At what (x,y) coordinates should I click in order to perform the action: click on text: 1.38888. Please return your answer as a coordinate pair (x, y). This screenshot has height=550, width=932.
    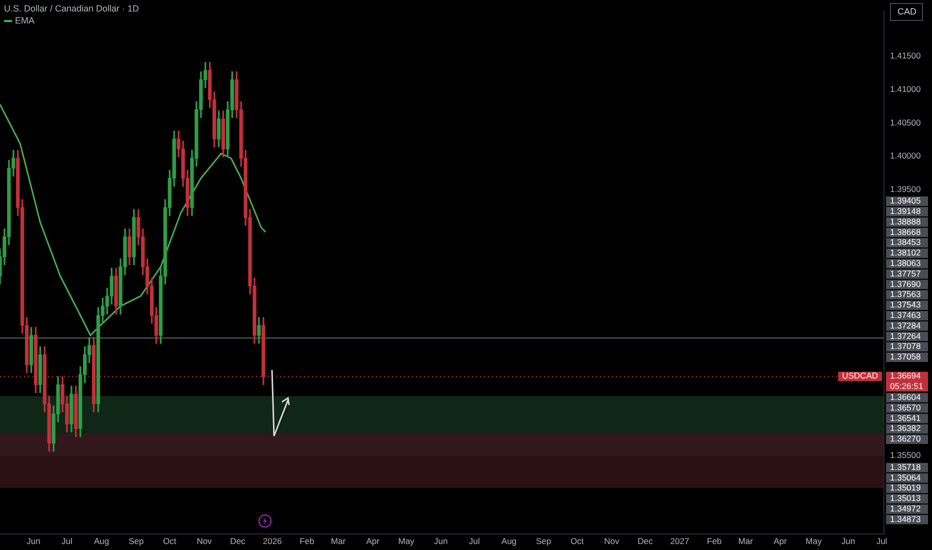
    Looking at the image, I should click on (905, 221).